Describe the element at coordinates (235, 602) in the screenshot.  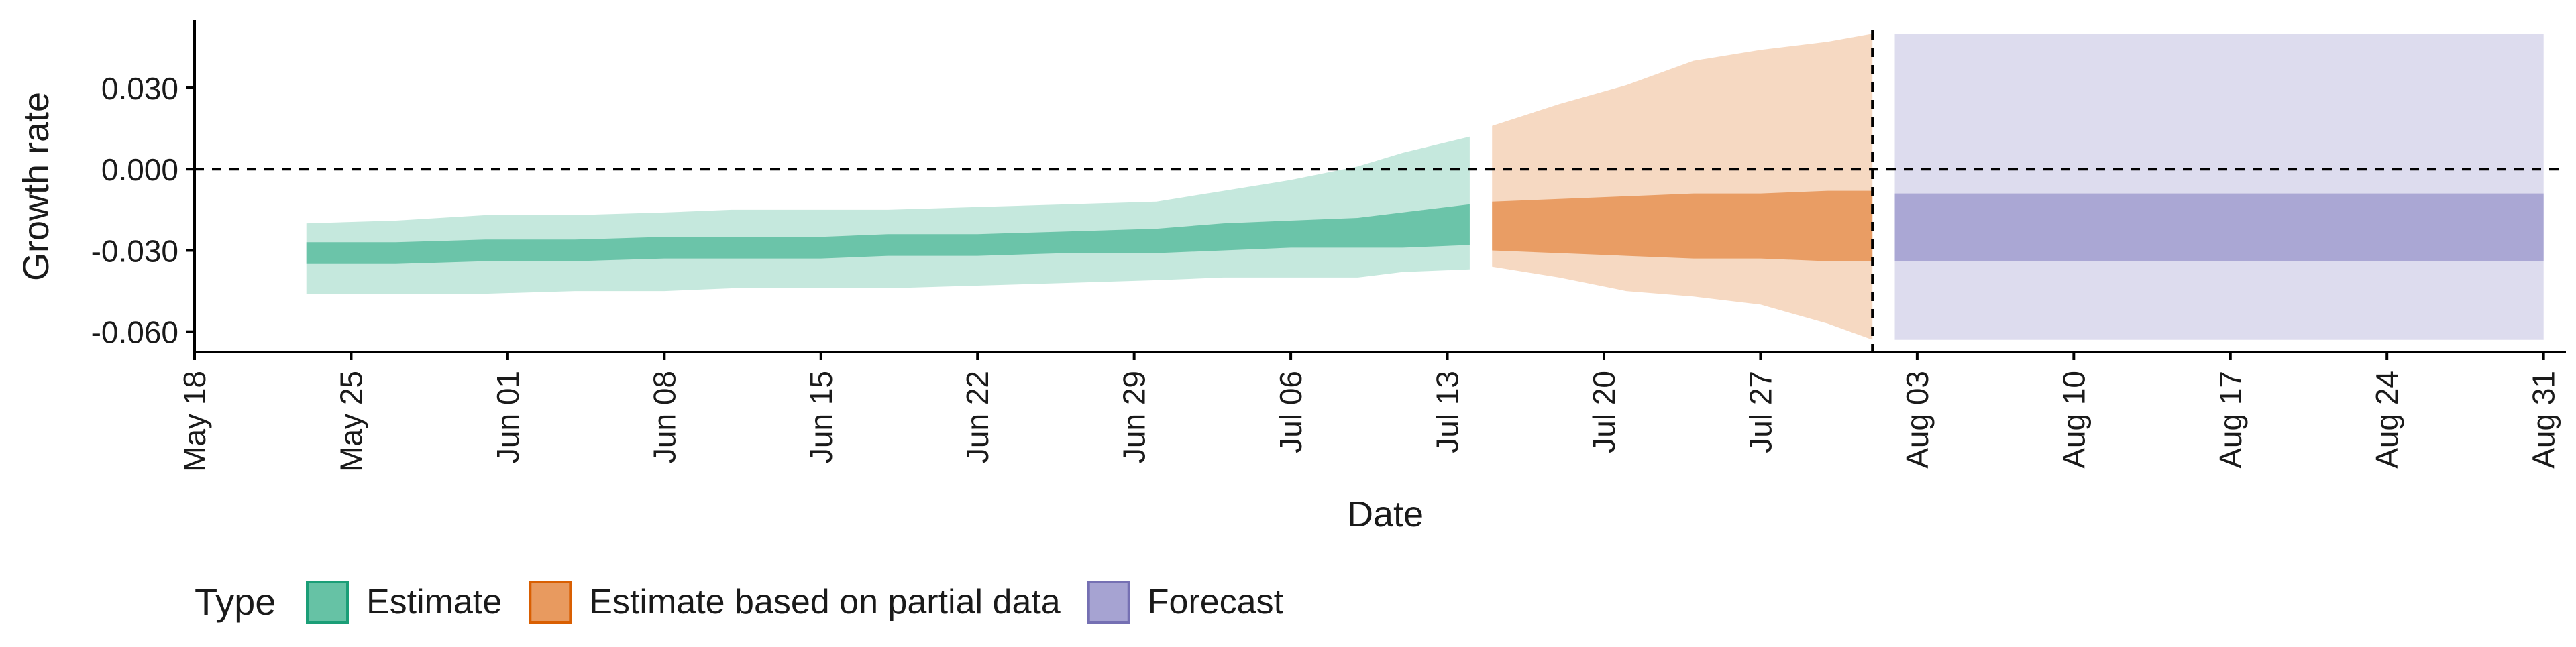
I see `legend-title: Type` at that location.